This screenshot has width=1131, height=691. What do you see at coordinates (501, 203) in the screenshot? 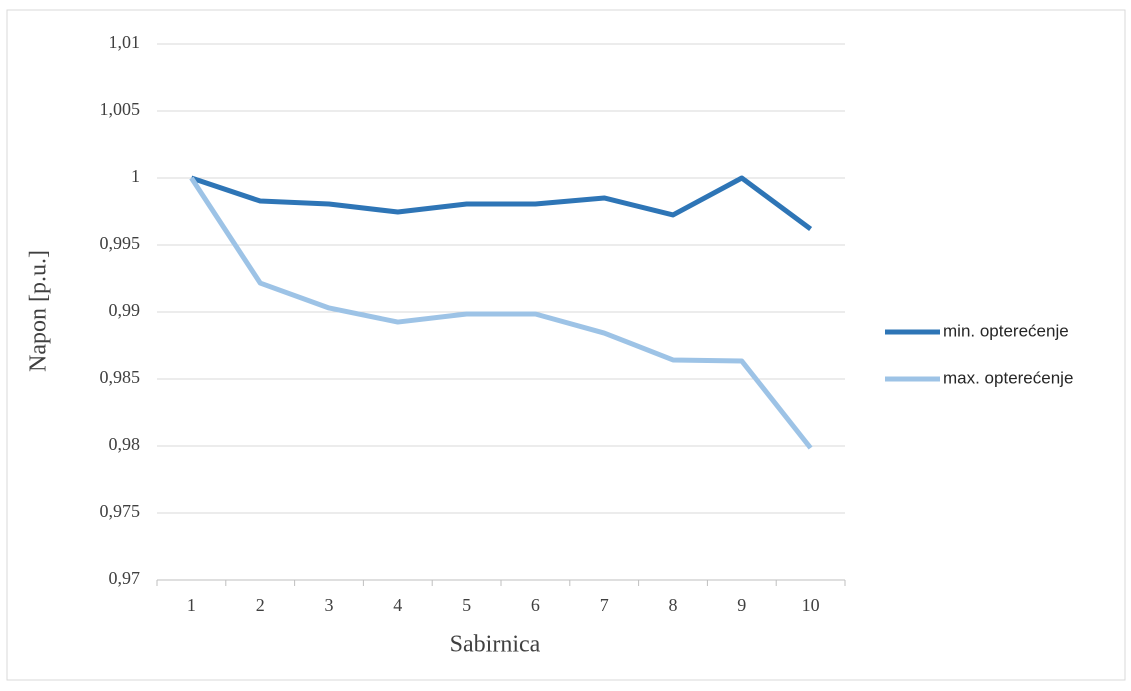
I see `series-line` at bounding box center [501, 203].